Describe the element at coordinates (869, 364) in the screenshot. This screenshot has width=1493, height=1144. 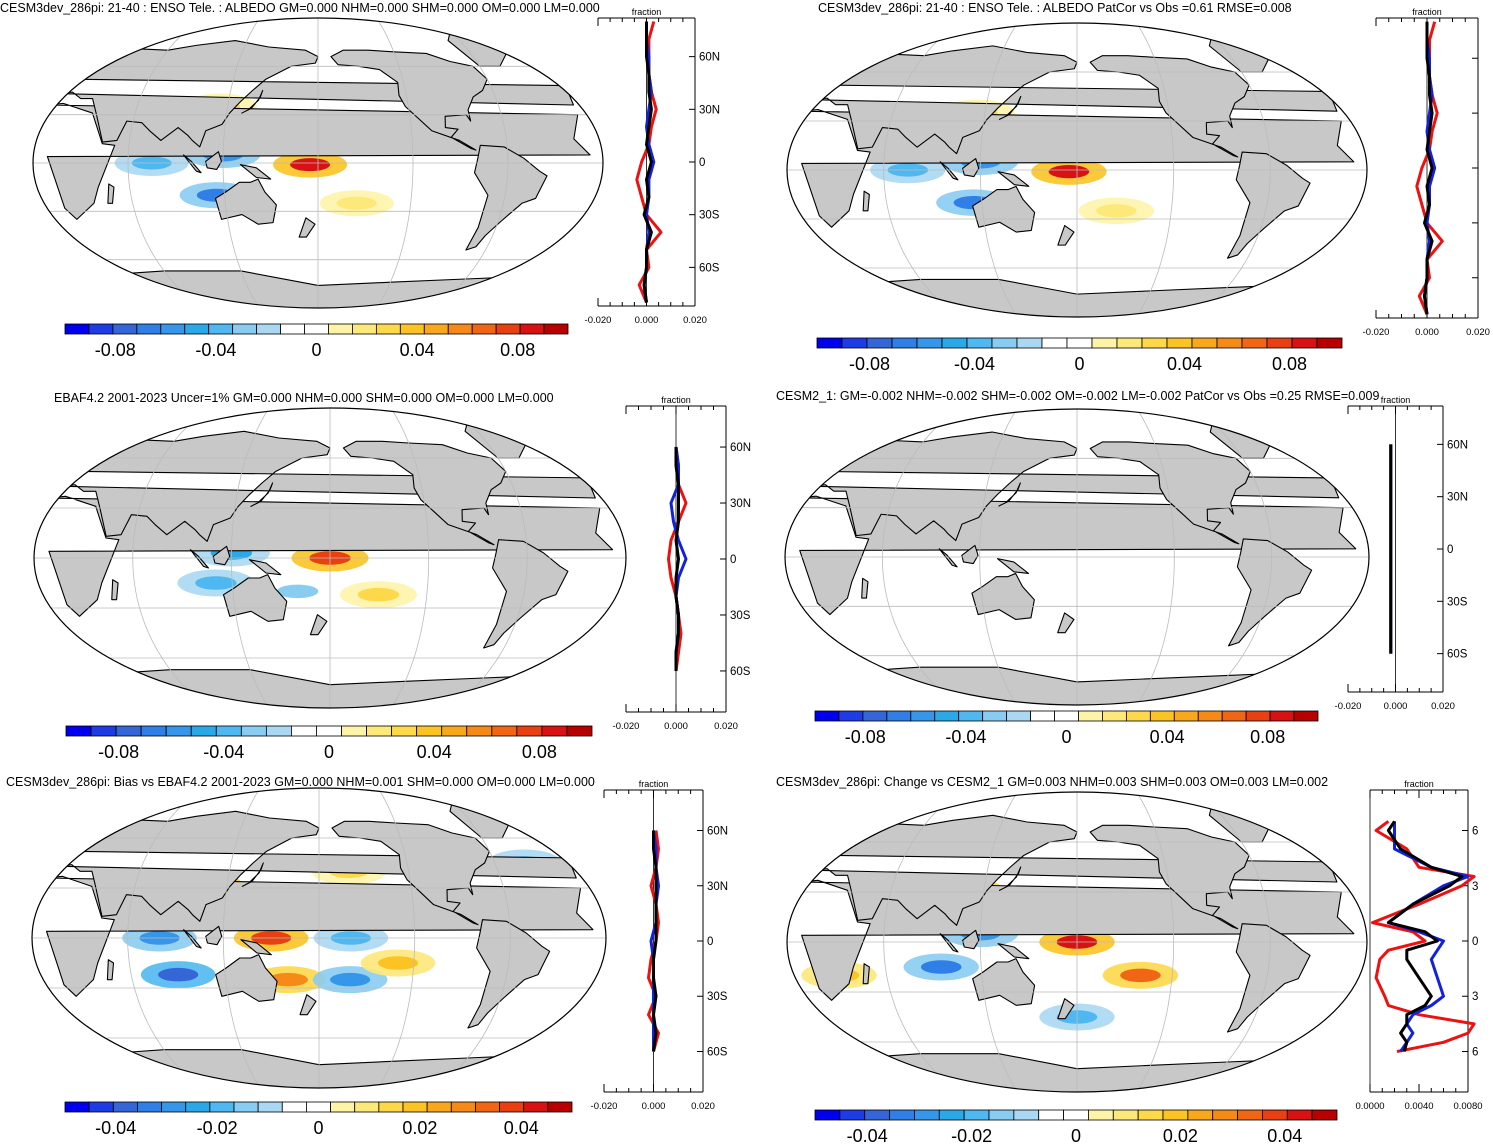
I see `colorbar-tick-label: -0.08` at that location.